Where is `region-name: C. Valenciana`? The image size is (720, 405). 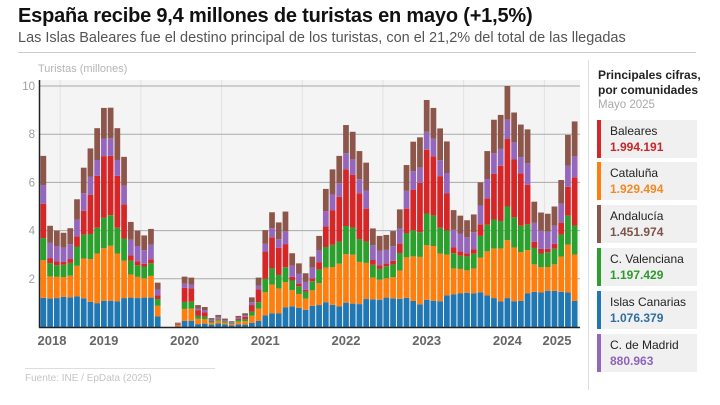 region-name: C. Valenciana is located at coordinates (647, 259).